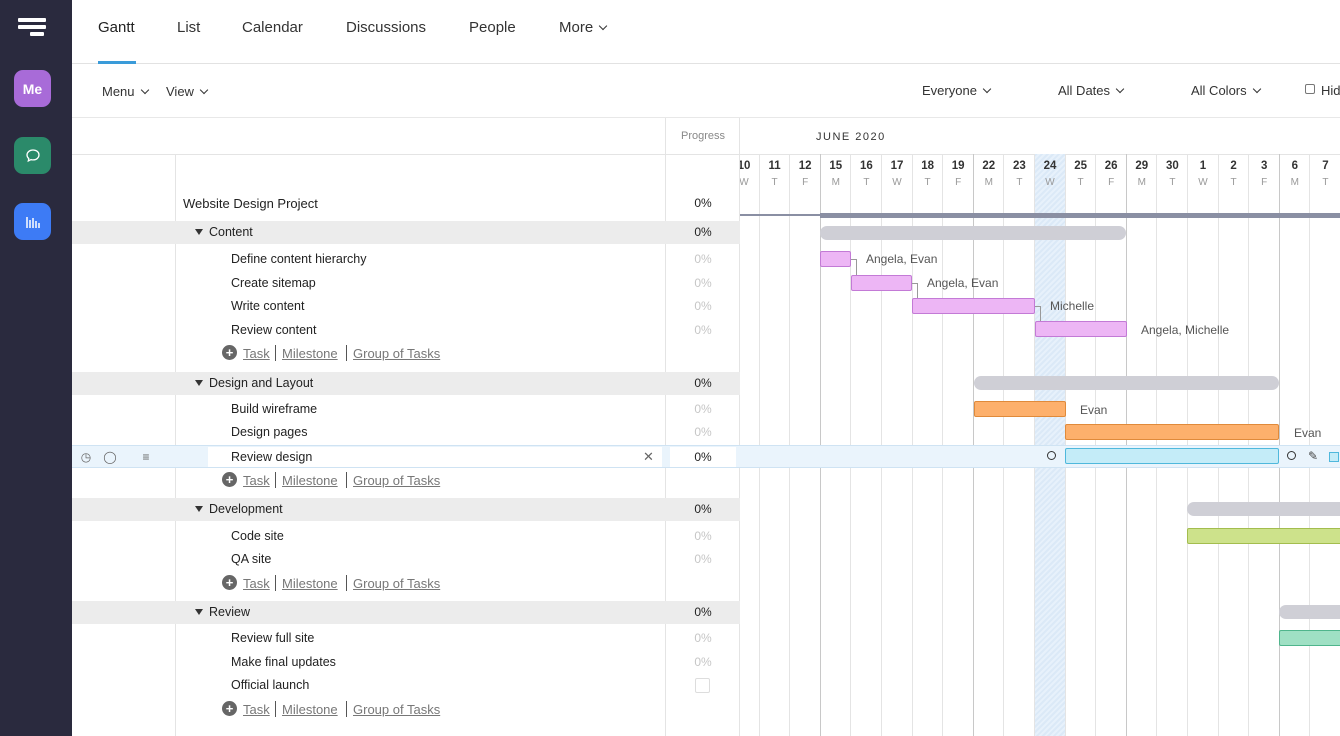  Describe the element at coordinates (1263, 509) in the screenshot. I see `development-summary-bar` at that location.